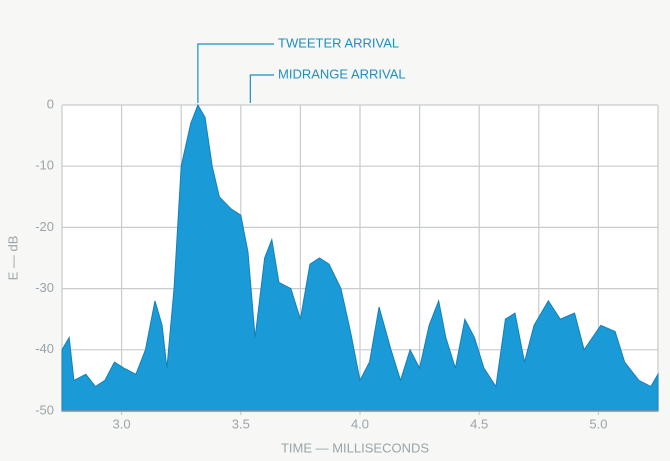 Image resolution: width=670 pixels, height=461 pixels. What do you see at coordinates (44, 409) in the screenshot?
I see `y-tick-label: -50` at bounding box center [44, 409].